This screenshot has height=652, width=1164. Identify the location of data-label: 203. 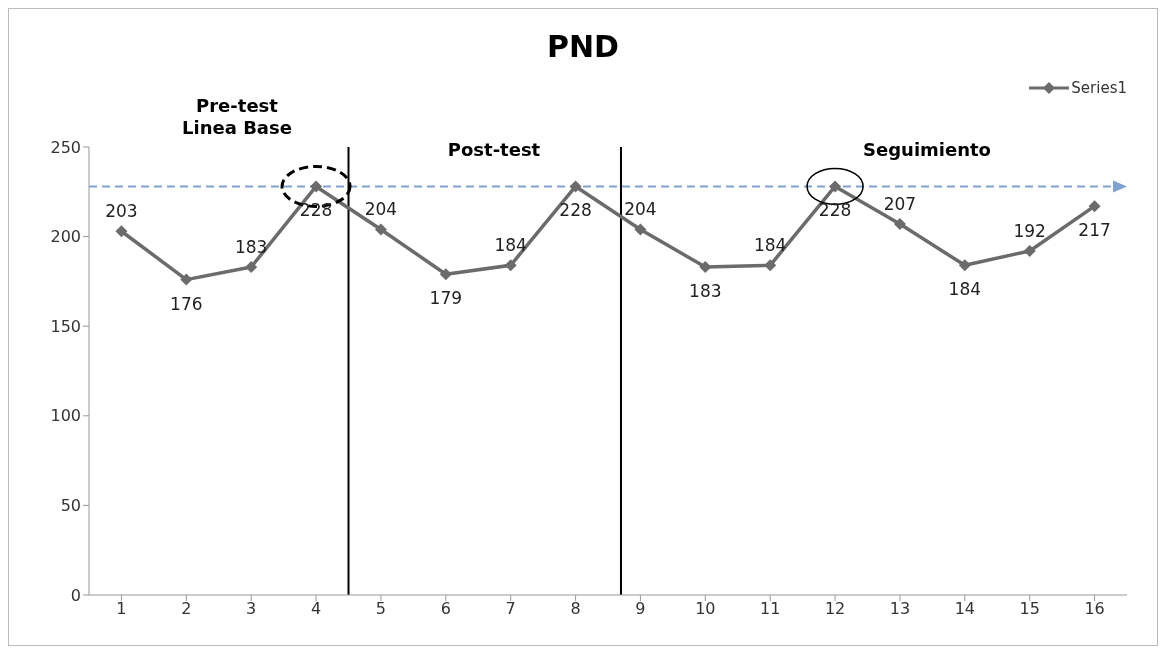
(121, 211).